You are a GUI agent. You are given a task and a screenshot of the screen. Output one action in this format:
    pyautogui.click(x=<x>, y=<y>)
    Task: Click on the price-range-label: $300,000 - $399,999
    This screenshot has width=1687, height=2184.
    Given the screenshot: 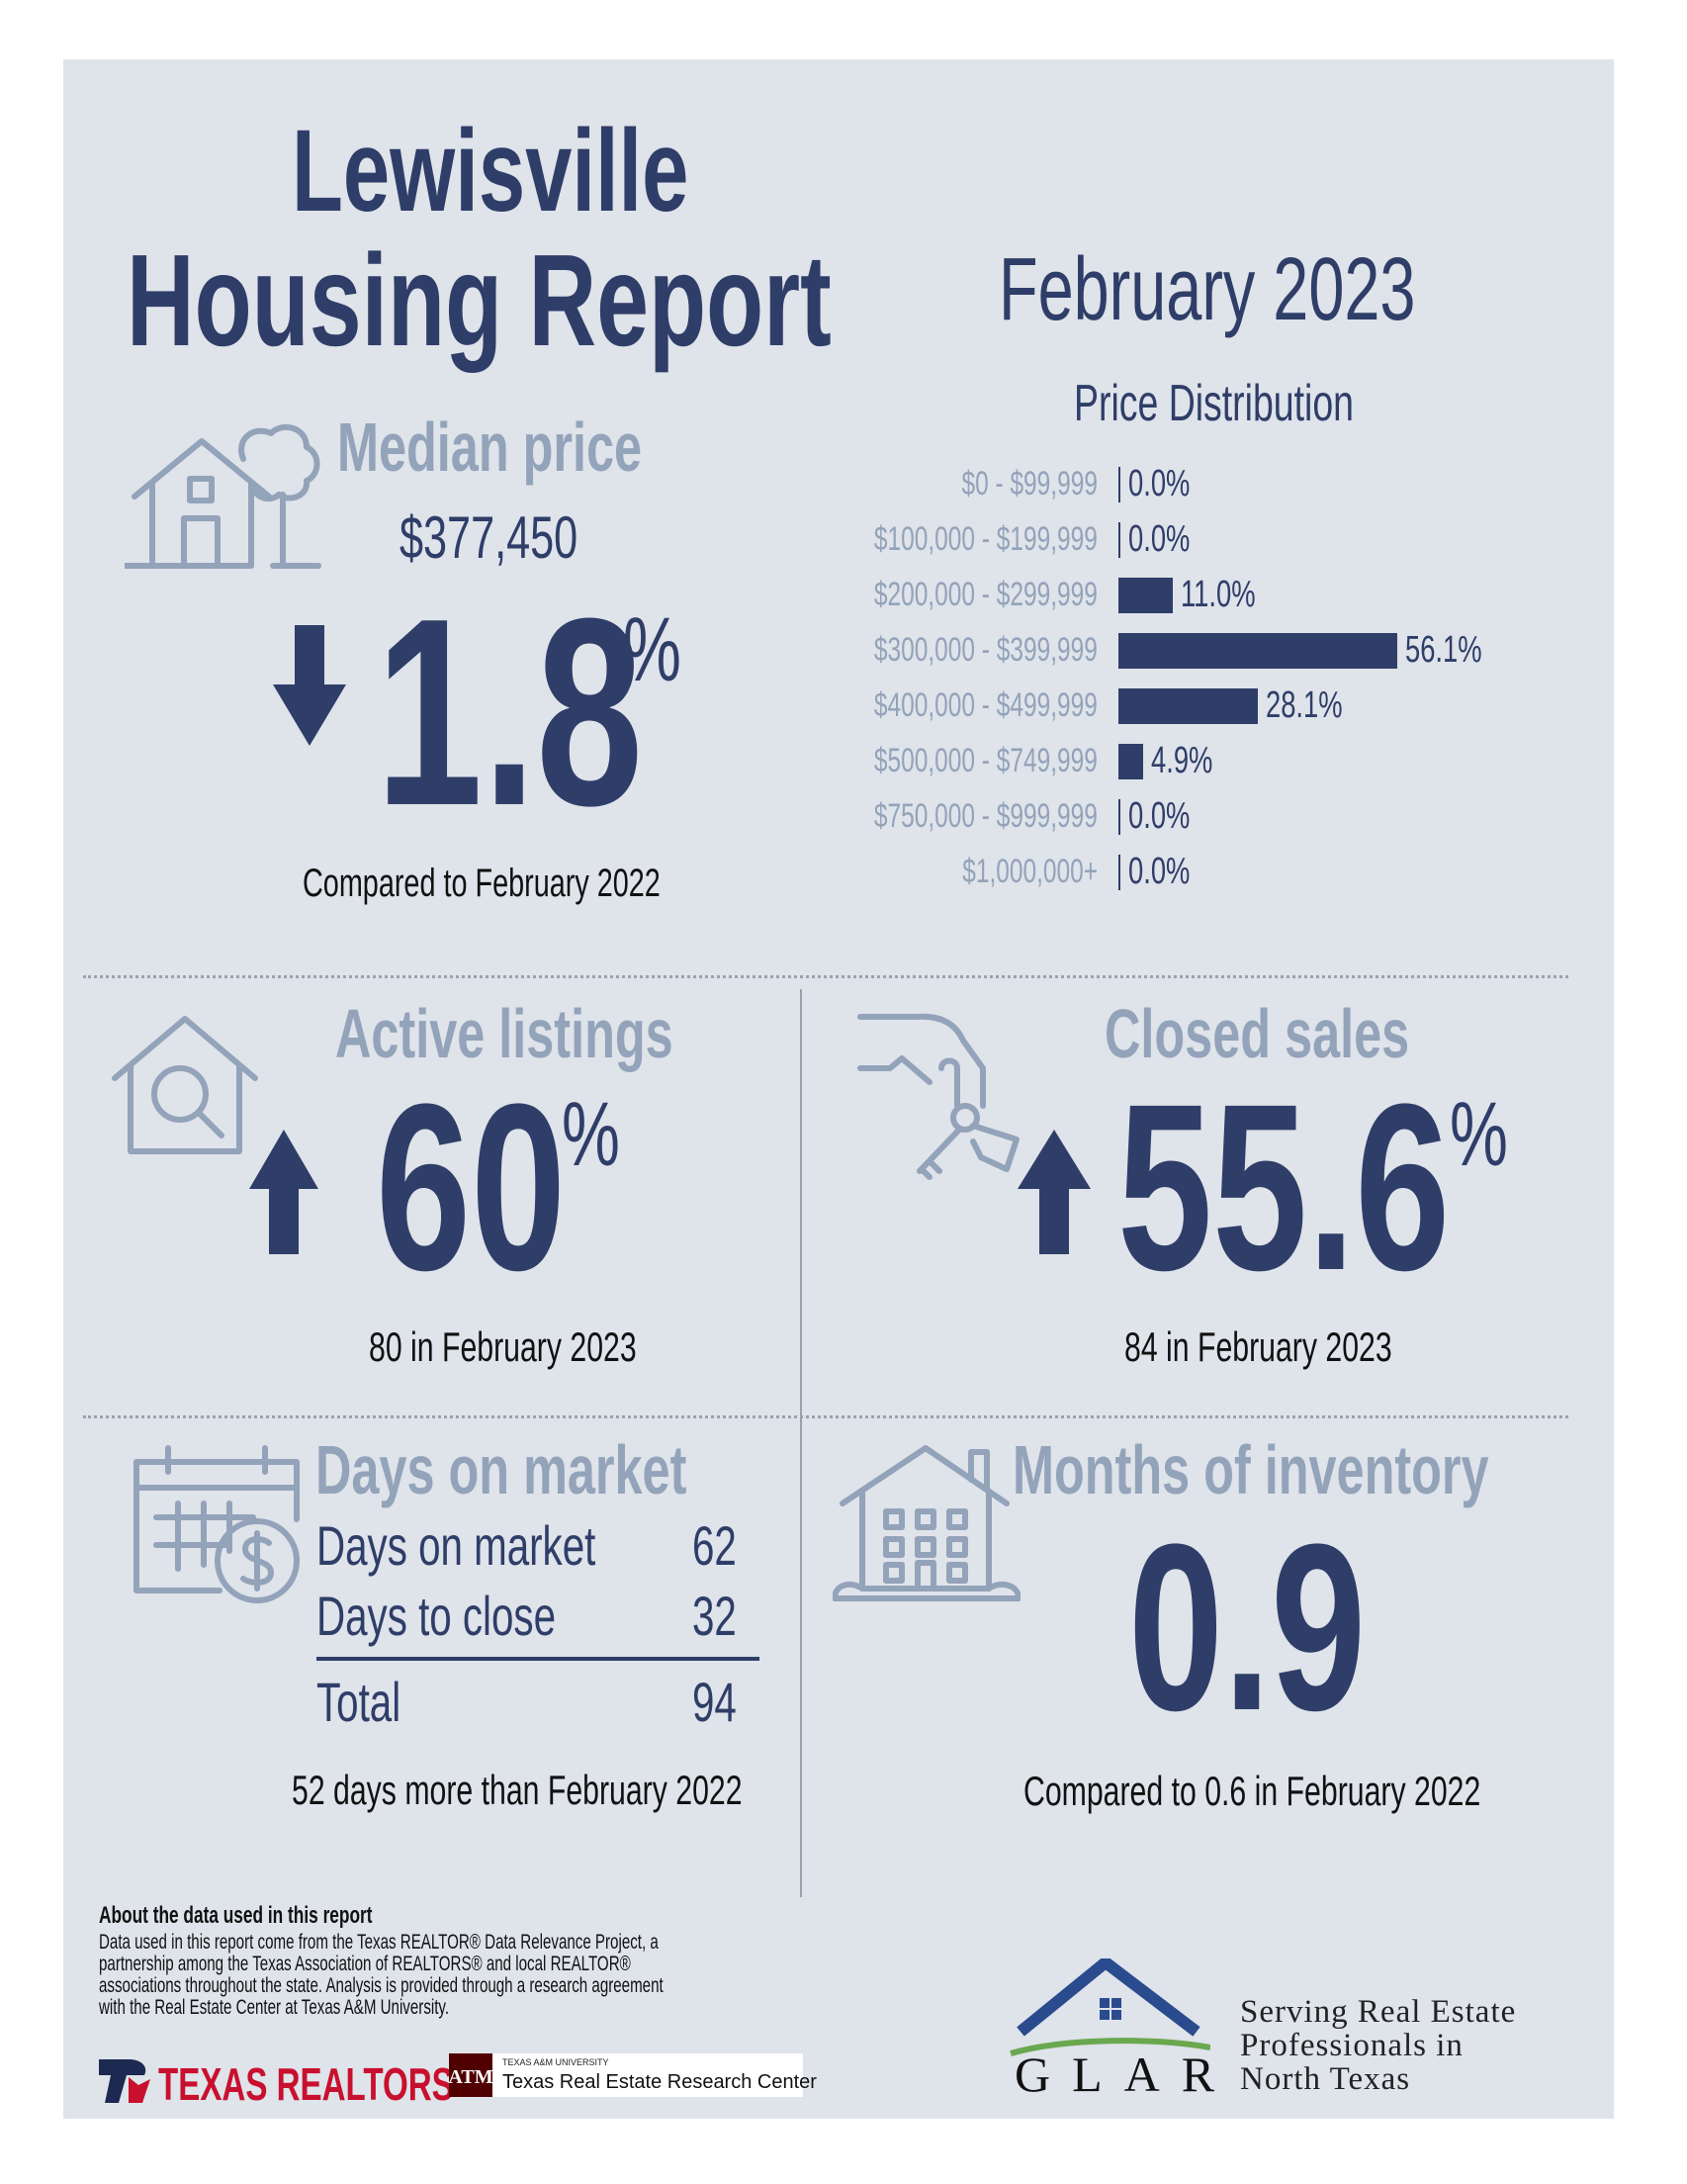 What is the action you would take?
    pyautogui.click(x=986, y=650)
    